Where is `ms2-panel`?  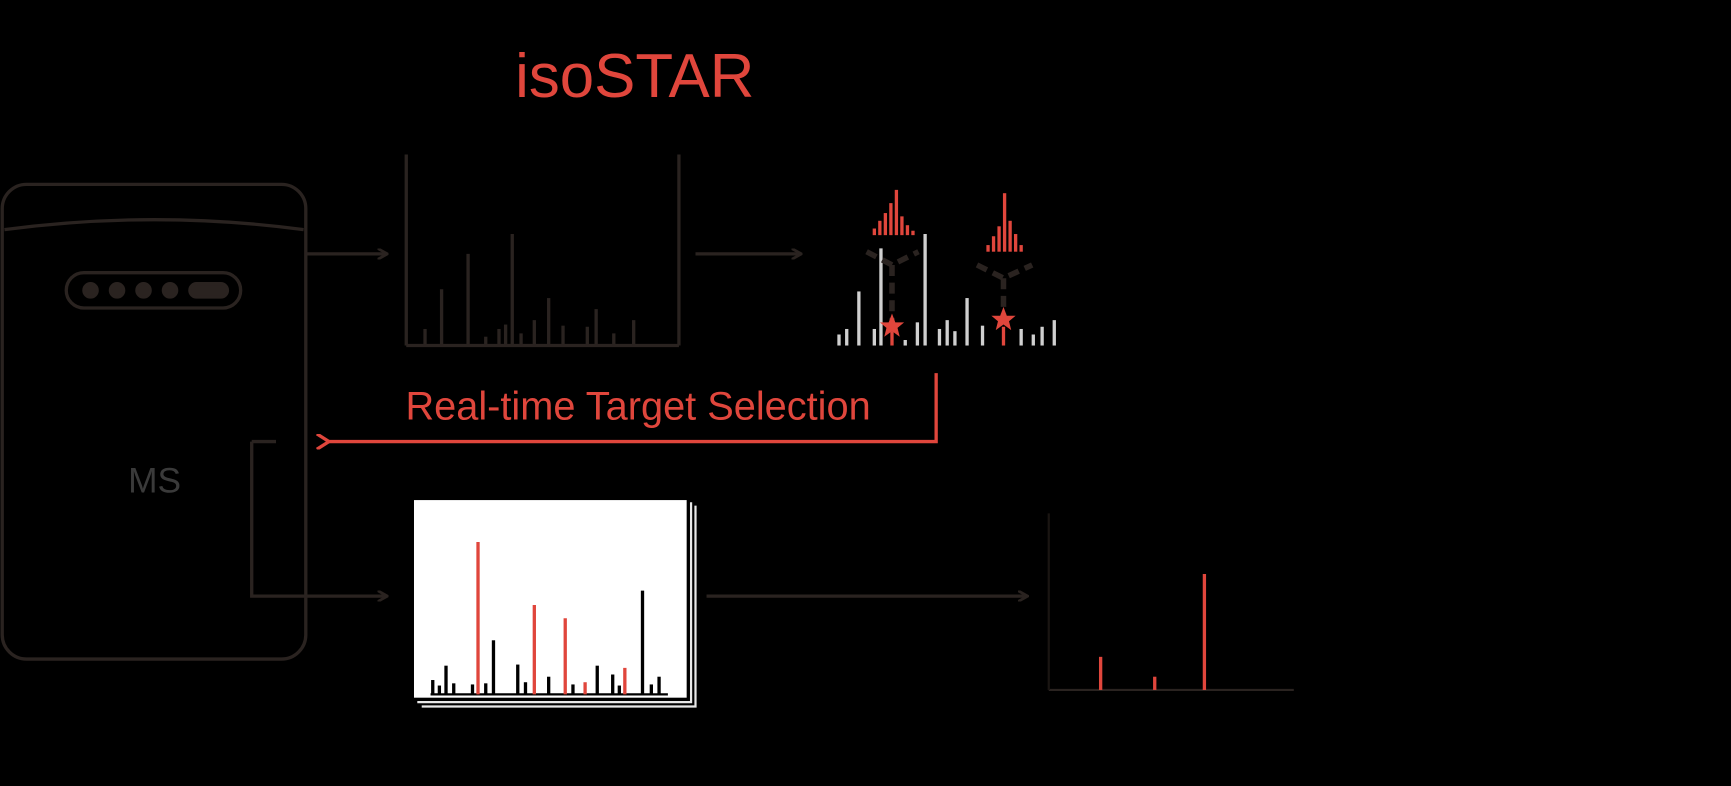
ms2-panel is located at coordinates (555, 604).